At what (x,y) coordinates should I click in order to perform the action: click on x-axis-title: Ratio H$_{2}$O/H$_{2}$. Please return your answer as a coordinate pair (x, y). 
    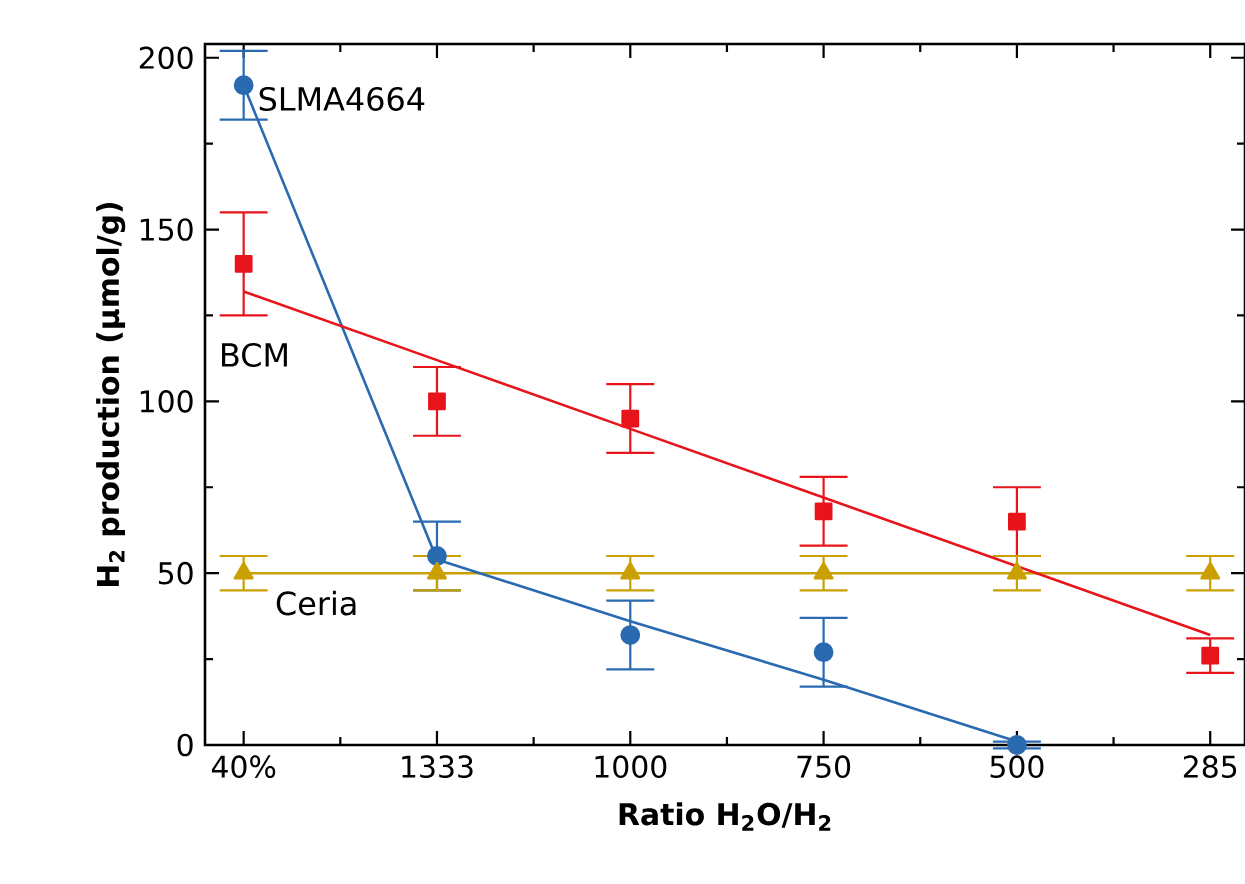
    Looking at the image, I should click on (725, 816).